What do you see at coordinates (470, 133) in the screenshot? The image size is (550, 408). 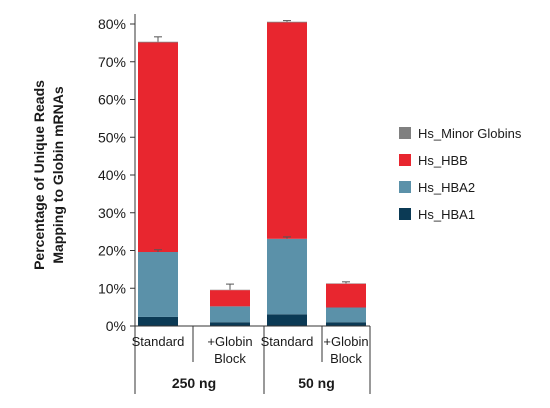 I see `legend-label: Hs_Minor Globins` at bounding box center [470, 133].